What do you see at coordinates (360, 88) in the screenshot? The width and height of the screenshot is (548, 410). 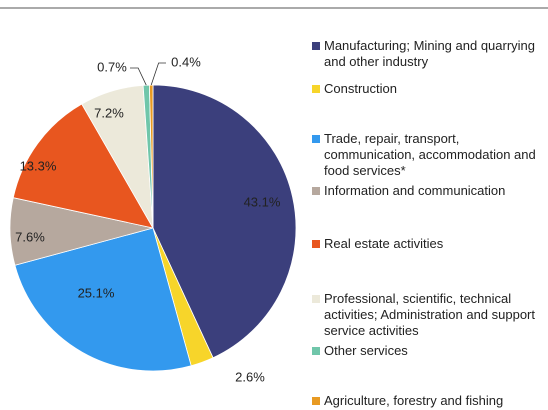 I see `legend-label: Construction` at bounding box center [360, 88].